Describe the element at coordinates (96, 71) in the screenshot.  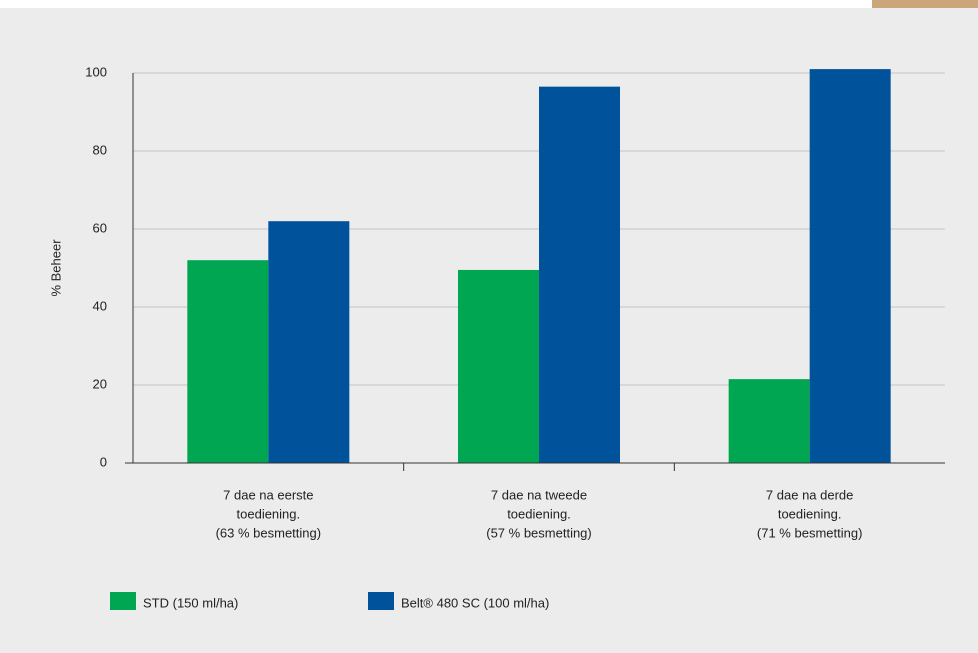
I see `y-tick-label: 100` at that location.